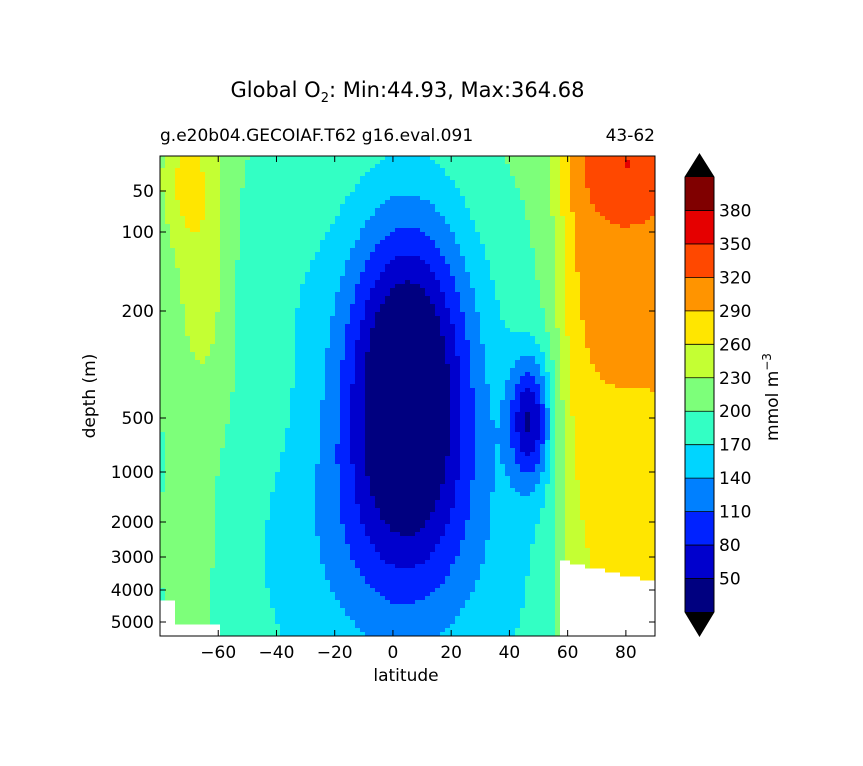 The image size is (863, 766). I want to click on x-tick-label: 80, so click(626, 653).